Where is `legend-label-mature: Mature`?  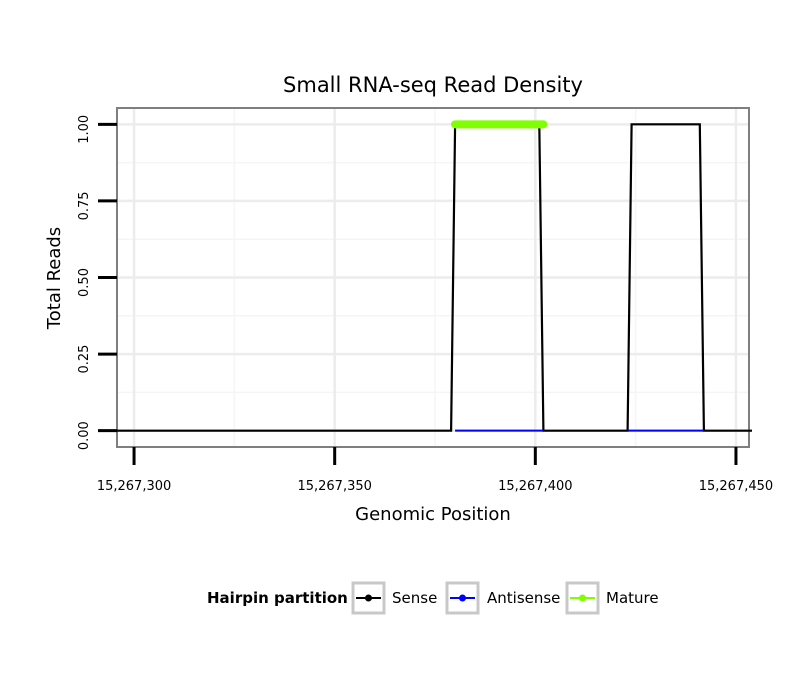
legend-label-mature: Mature is located at coordinates (632, 598).